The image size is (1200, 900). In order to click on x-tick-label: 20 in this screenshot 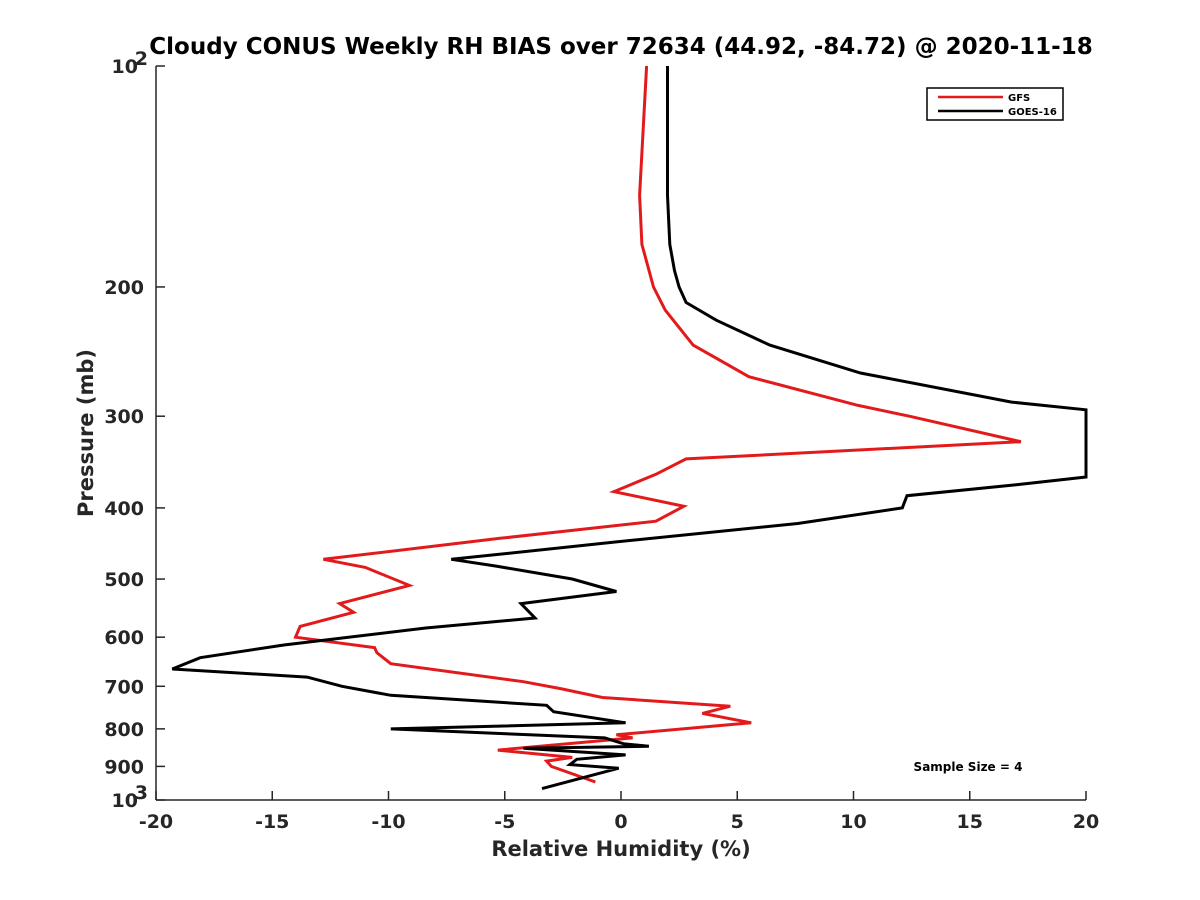, I will do `click(1086, 822)`.